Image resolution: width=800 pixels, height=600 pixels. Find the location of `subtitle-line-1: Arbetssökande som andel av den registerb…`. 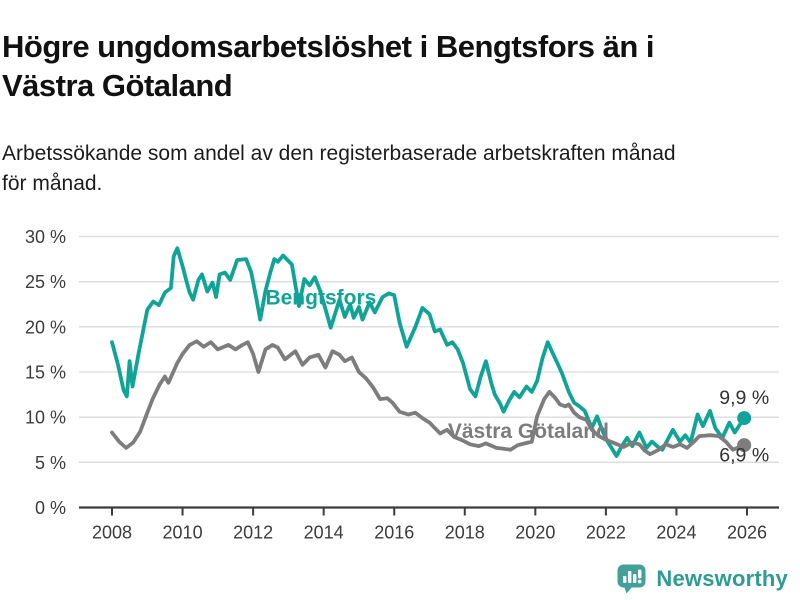

subtitle-line-1: Arbetssökande som andel av den registerb… is located at coordinates (339, 153).